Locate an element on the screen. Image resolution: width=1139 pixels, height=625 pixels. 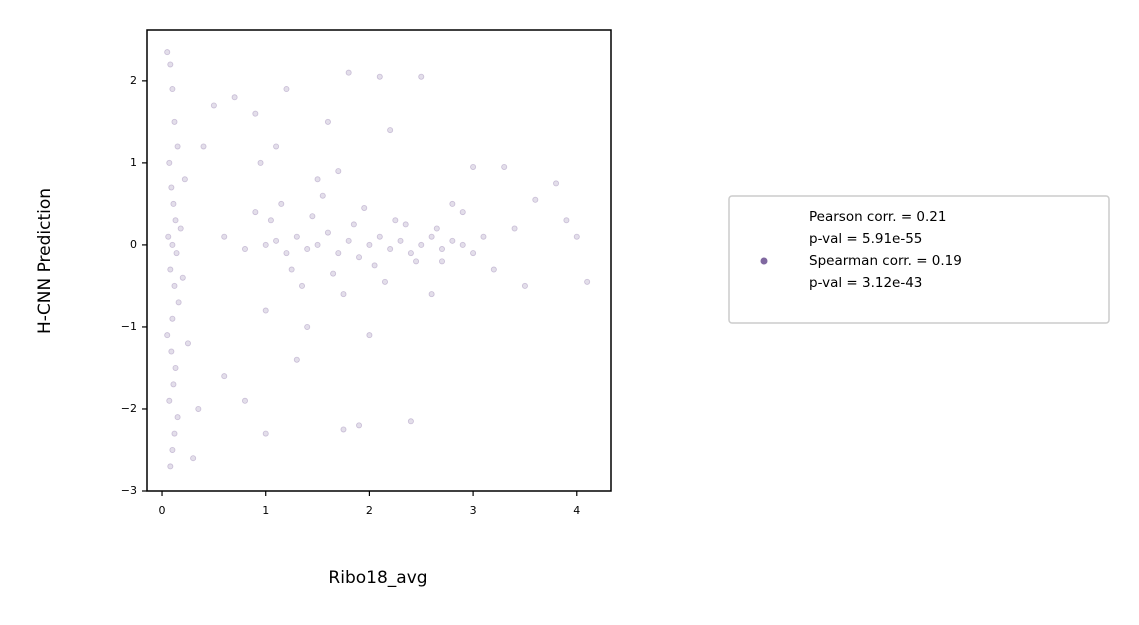
x-tick-label: 4 is located at coordinates (576, 510).